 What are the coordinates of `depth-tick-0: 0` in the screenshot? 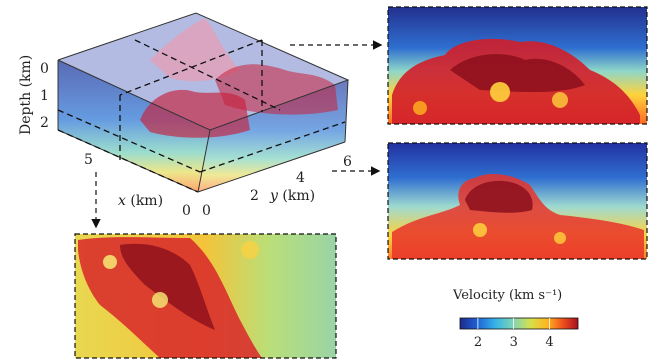 It's located at (44, 69).